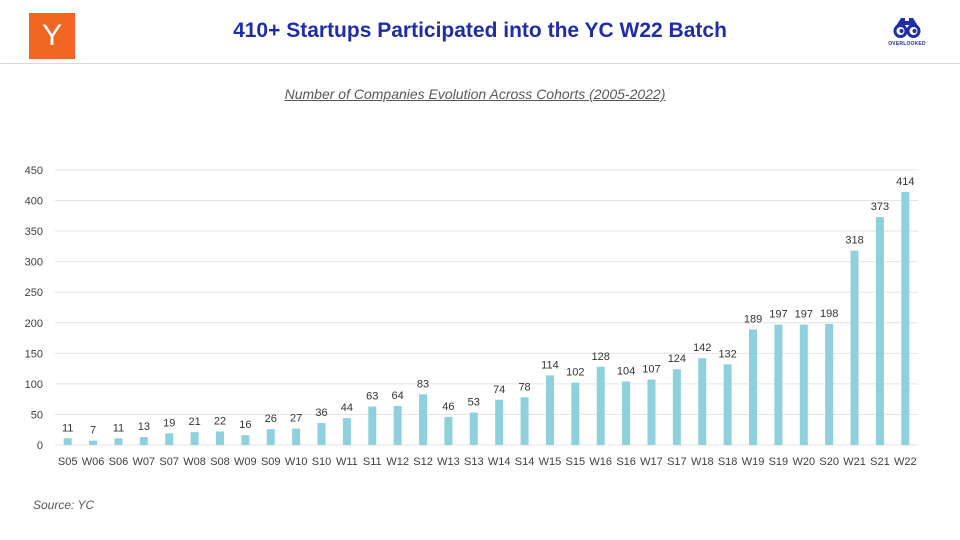 The image size is (960, 540). Describe the element at coordinates (550, 462) in the screenshot. I see `x-tick-label: W15` at that location.